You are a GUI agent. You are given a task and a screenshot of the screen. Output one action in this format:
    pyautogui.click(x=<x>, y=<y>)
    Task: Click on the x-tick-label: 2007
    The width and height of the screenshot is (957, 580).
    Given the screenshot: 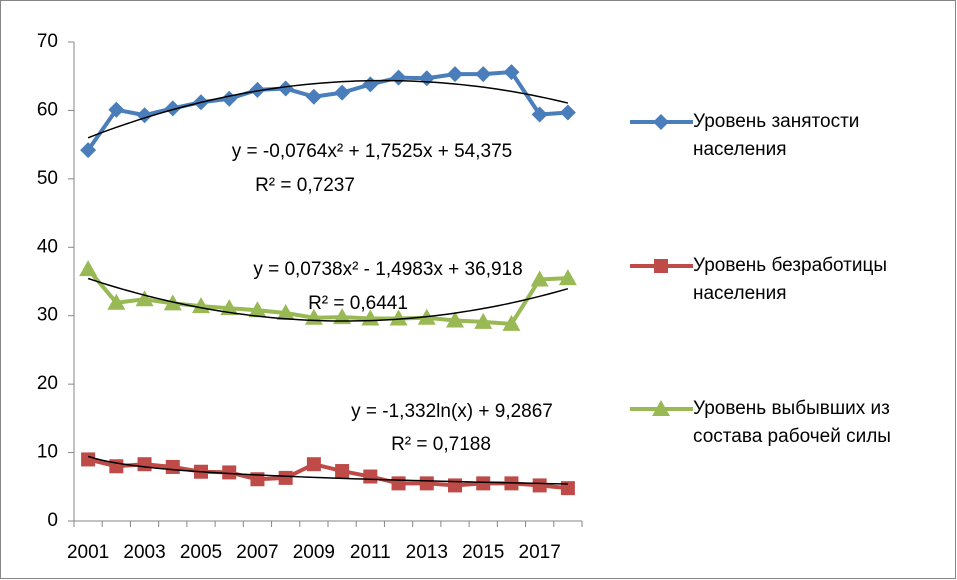 What is the action you would take?
    pyautogui.click(x=257, y=552)
    